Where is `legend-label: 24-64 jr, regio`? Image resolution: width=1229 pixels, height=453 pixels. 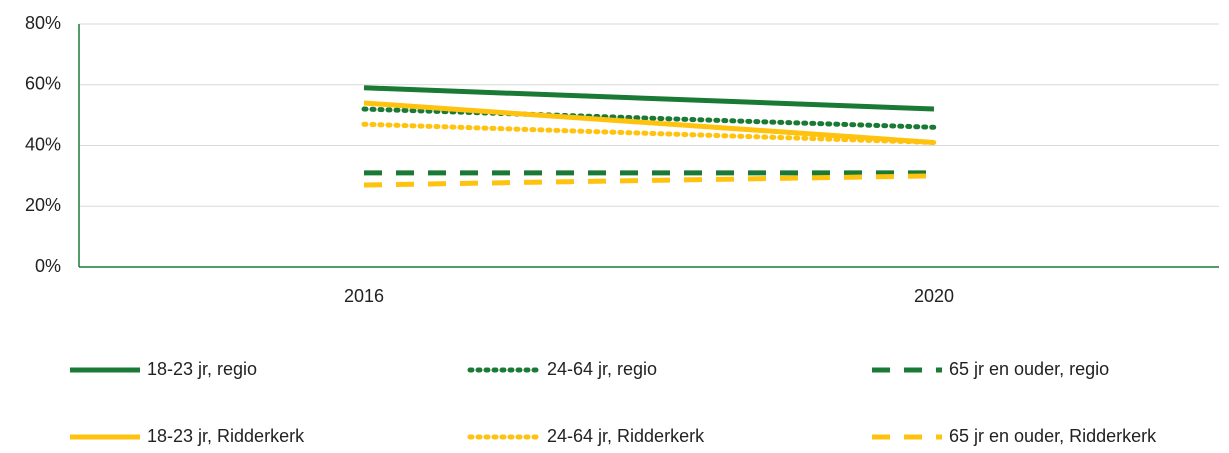 legend-label: 24-64 jr, regio is located at coordinates (602, 369).